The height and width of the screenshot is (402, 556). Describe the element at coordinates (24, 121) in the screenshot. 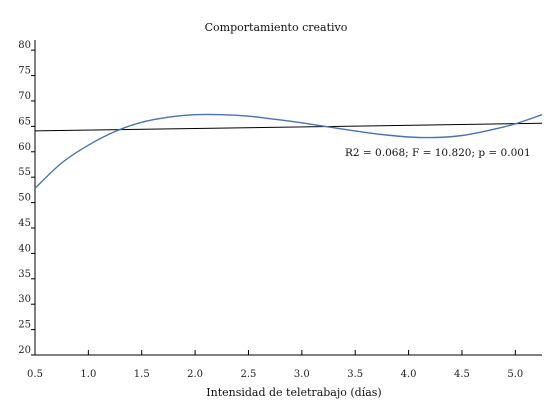

I see `y-tick-label: 65` at that location.